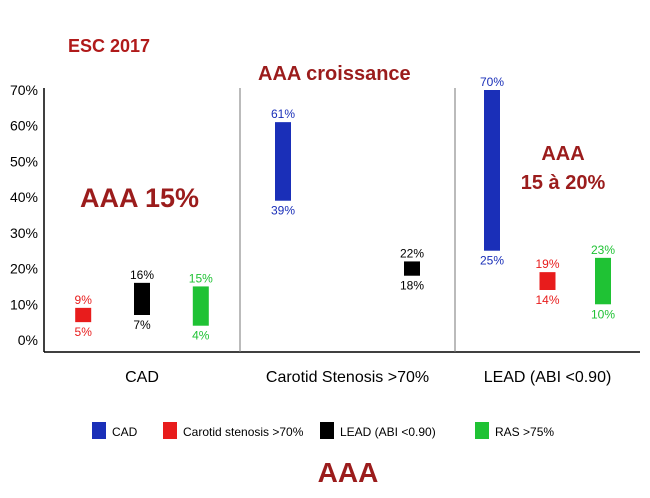 This screenshot has width=650, height=498. What do you see at coordinates (84, 300) in the screenshot?
I see `bar-high-label: 9%` at bounding box center [84, 300].